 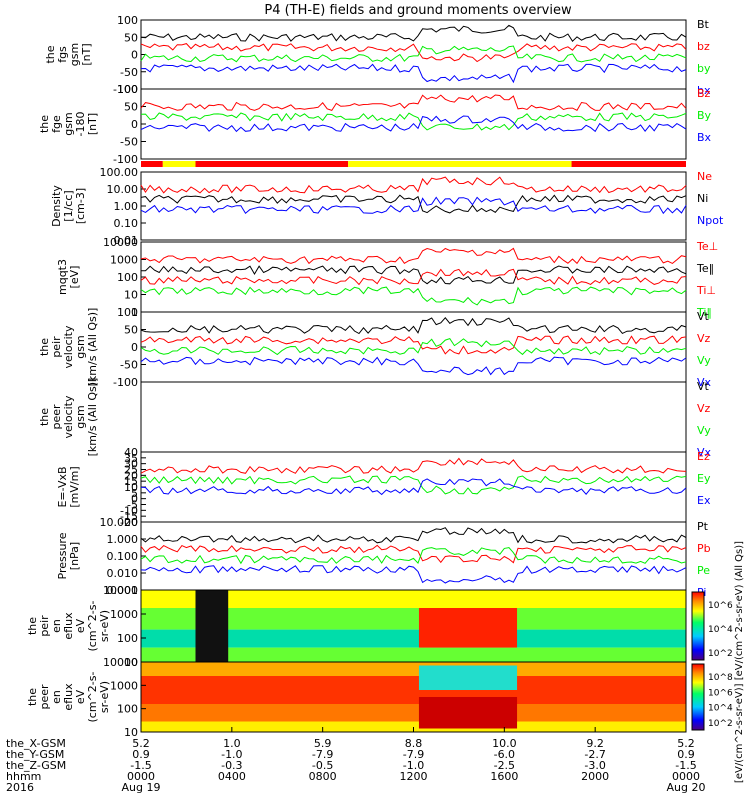 What do you see at coordinates (131, 37) in the screenshot?
I see `y-tick-label: 50` at bounding box center [131, 37].